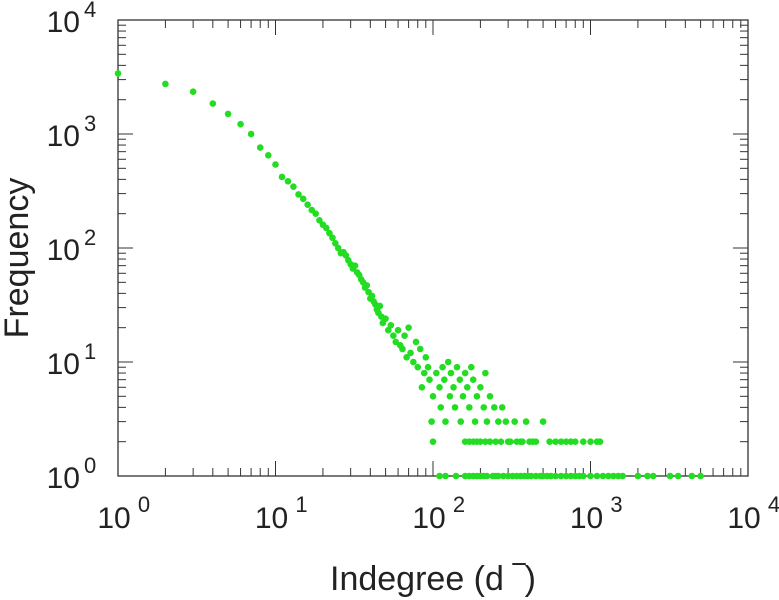 This screenshot has height=600, width=779. What do you see at coordinates (301, 504) in the screenshot?
I see `x-tick-exponent: 1` at bounding box center [301, 504].